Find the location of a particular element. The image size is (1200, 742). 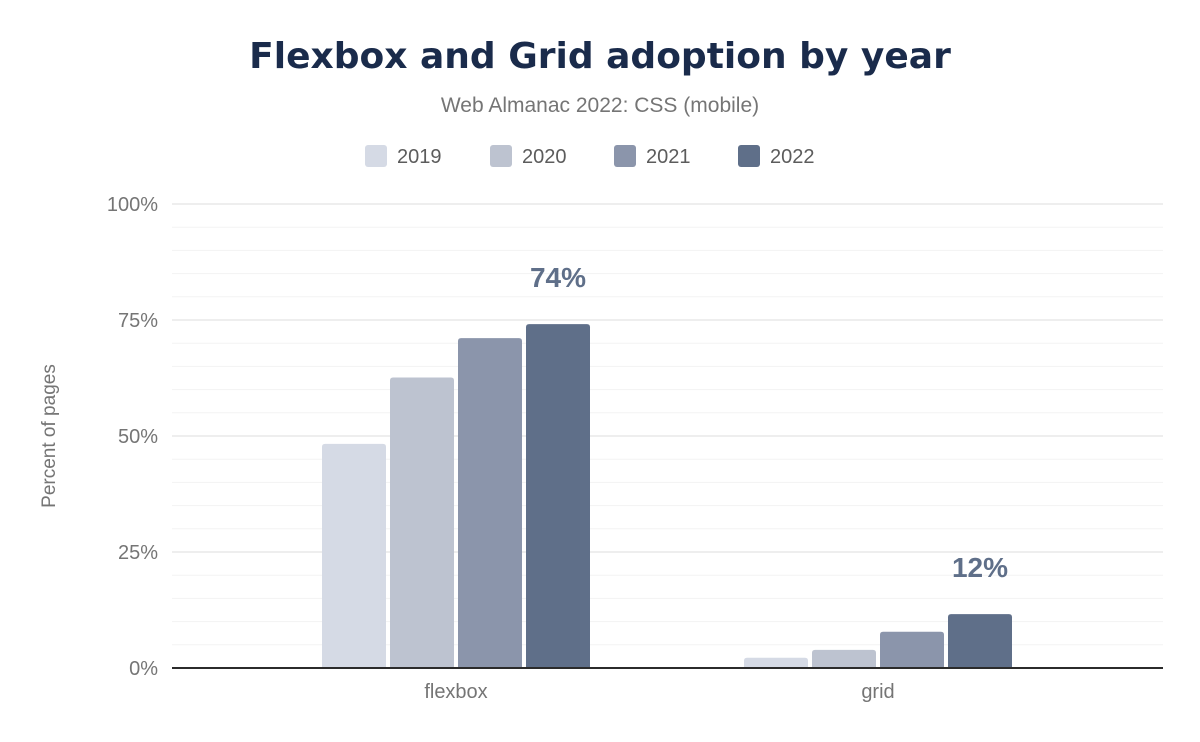

x-axis-ticks: flexbox grid is located at coordinates (659, 692).